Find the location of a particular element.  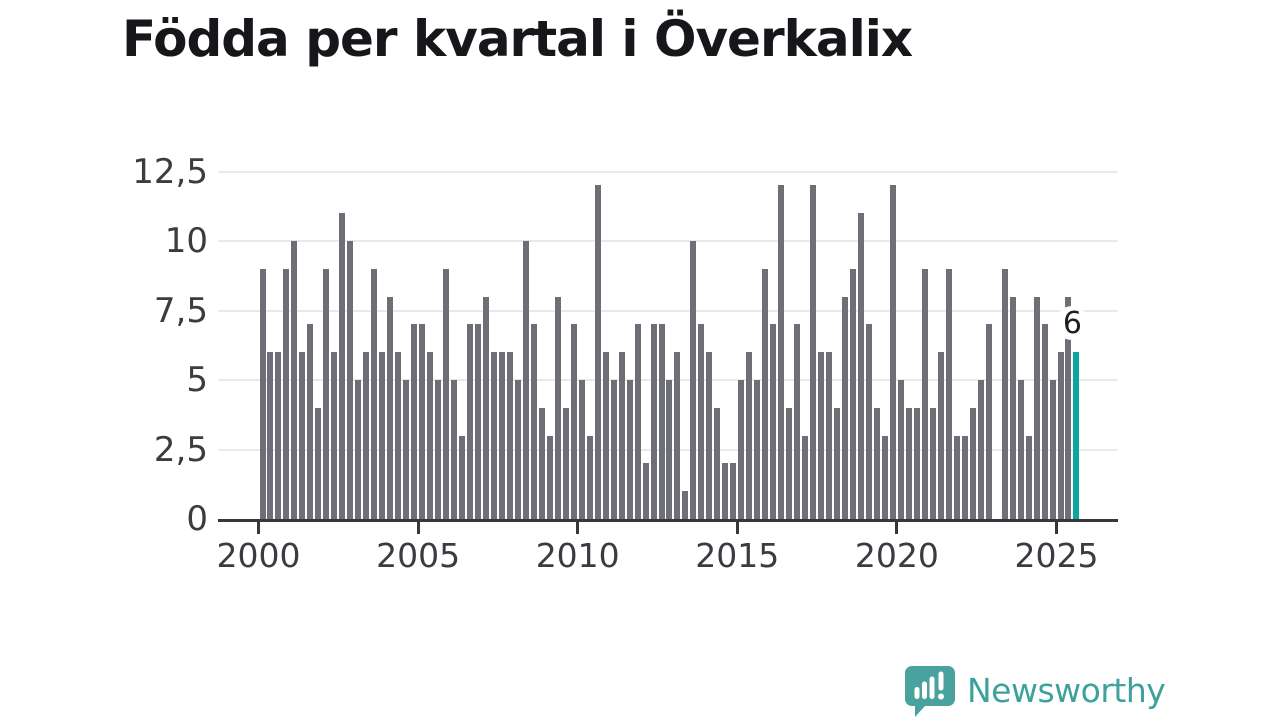

x-tick-label: 2000 is located at coordinates (258, 555).